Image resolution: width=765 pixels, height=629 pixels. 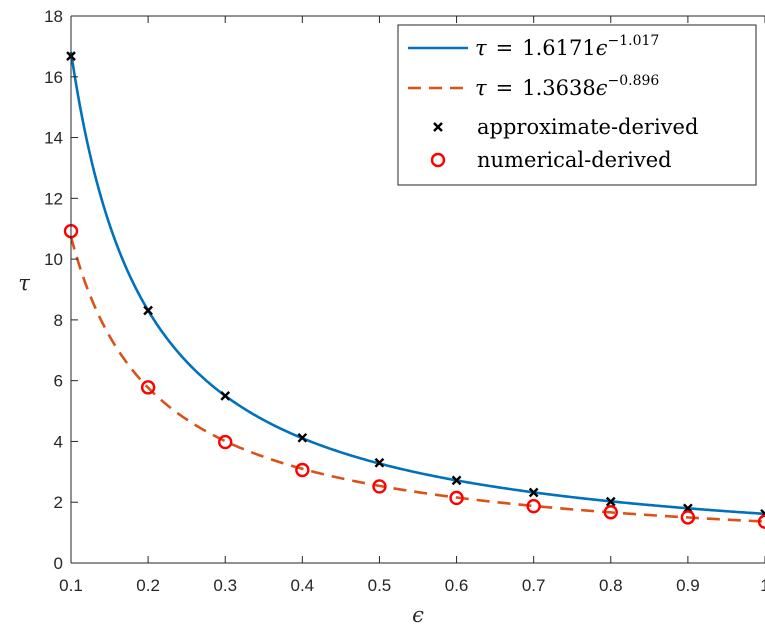 What do you see at coordinates (762, 585) in the screenshot?
I see `x-tick-label: 1` at bounding box center [762, 585].